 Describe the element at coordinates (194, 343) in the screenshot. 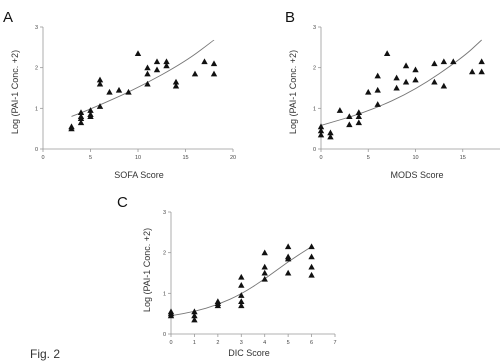

I see `x-tick-label: 1` at that location.